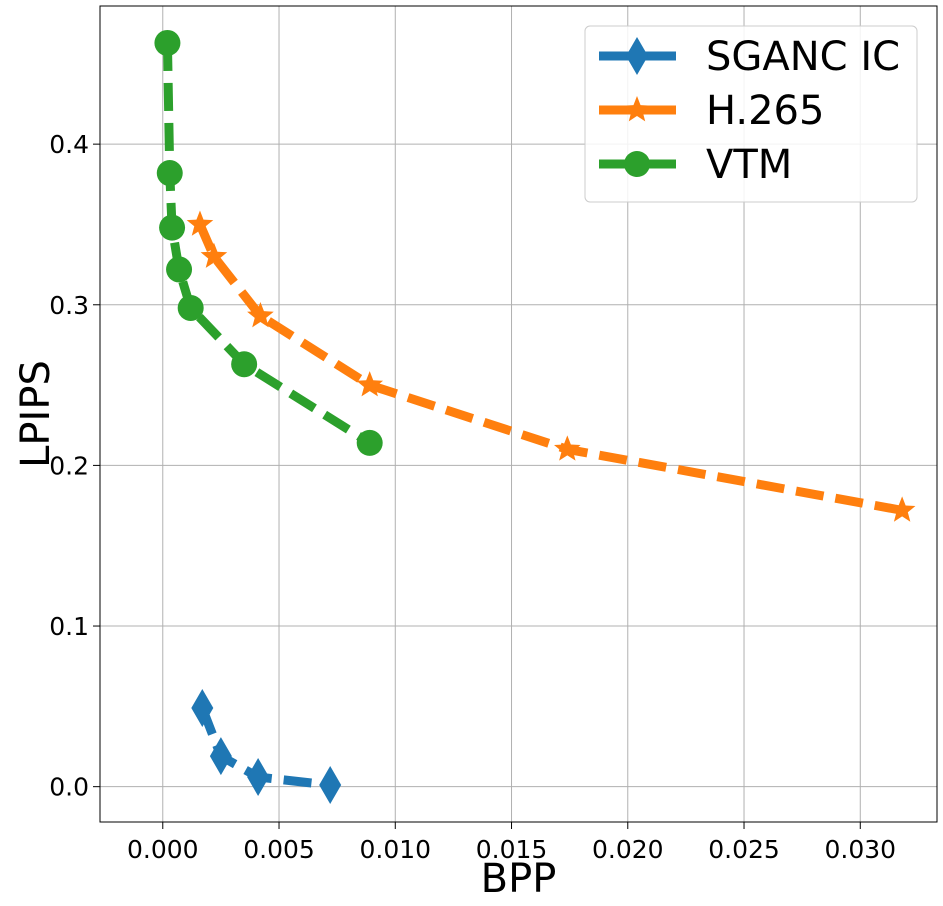 This screenshot has height=906, width=943. Describe the element at coordinates (749, 165) in the screenshot. I see `legend-label: VTM` at that location.